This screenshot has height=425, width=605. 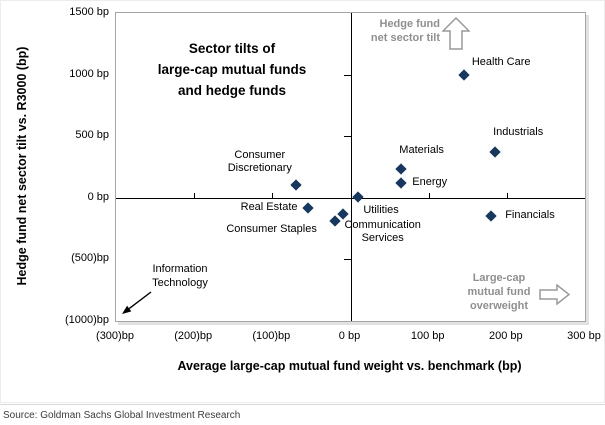 I want to click on label-communication-services: Communication Services, so click(x=382, y=231).